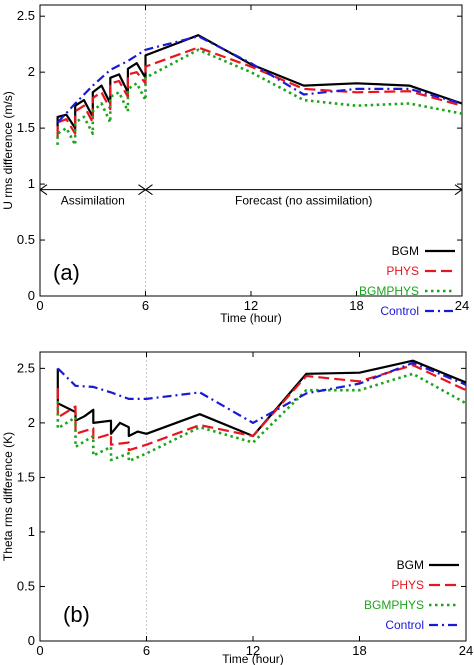 This screenshot has width=474, height=665. I want to click on panel-label: (a), so click(66, 272).